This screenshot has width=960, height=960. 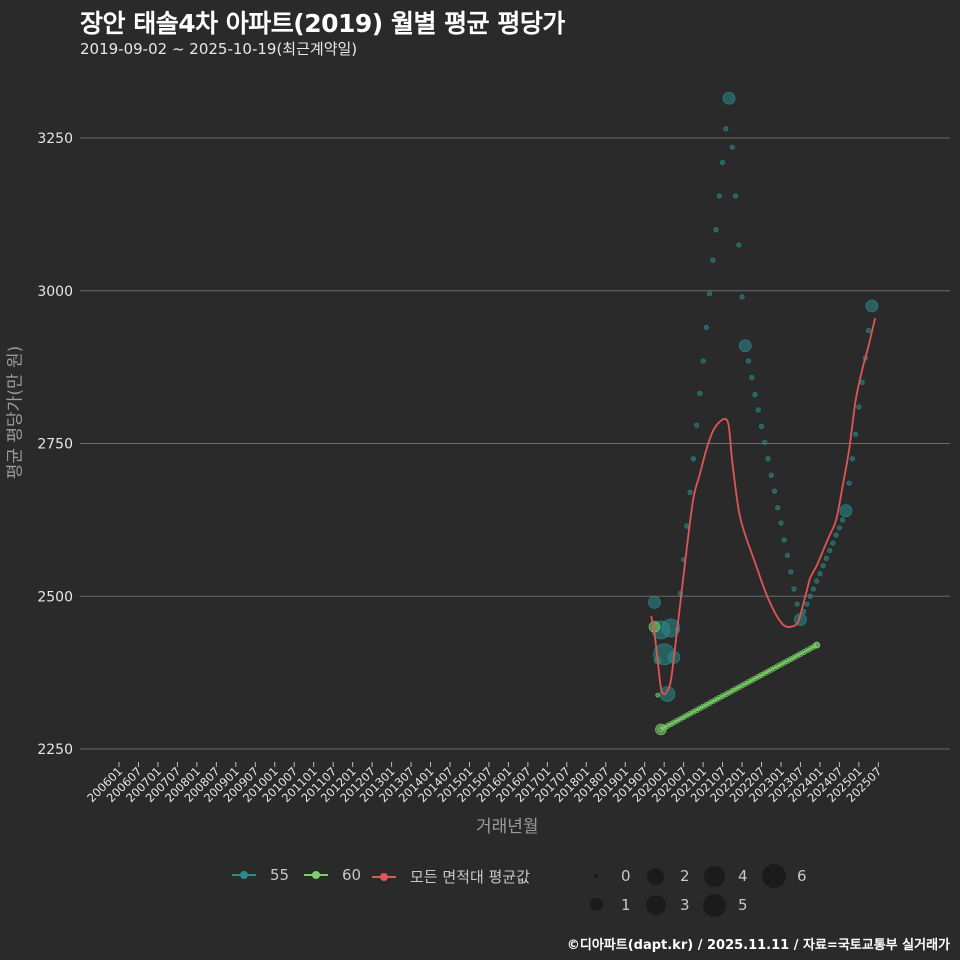 I want to click on y-tick-label: 2500, so click(x=55, y=597).